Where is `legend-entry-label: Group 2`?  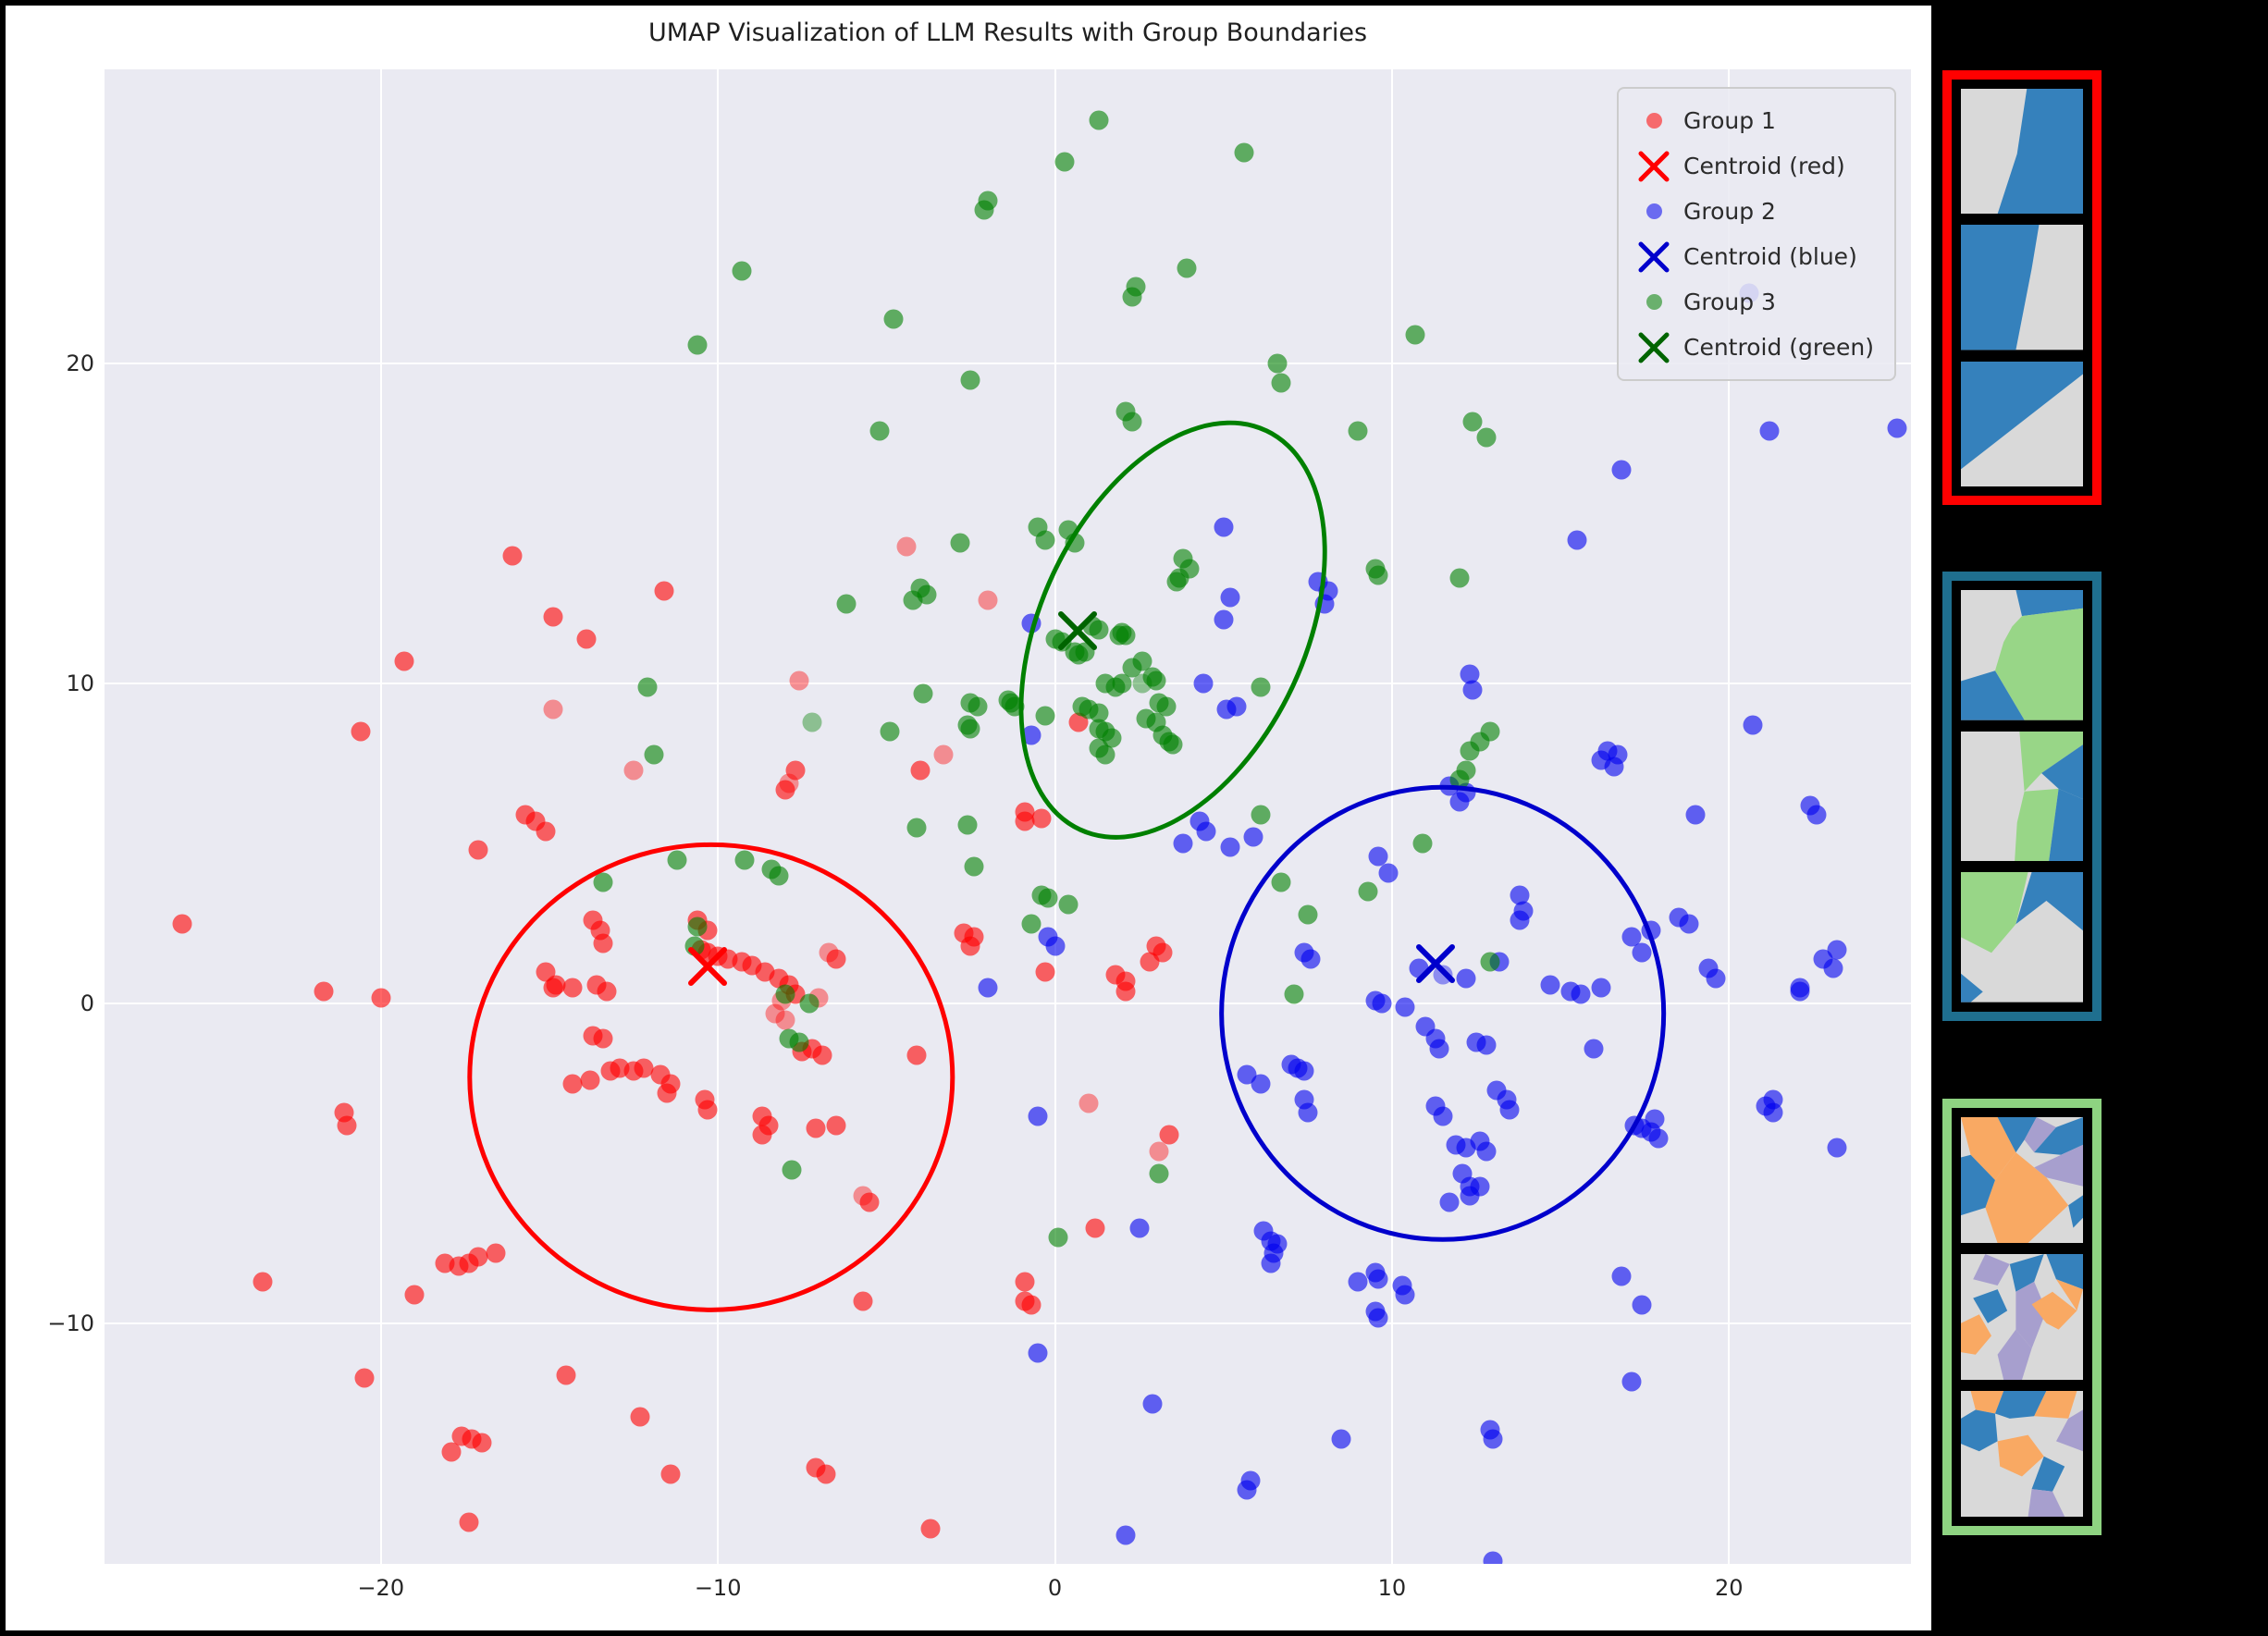
legend-entry-label: Group 2 is located at coordinates (1730, 212).